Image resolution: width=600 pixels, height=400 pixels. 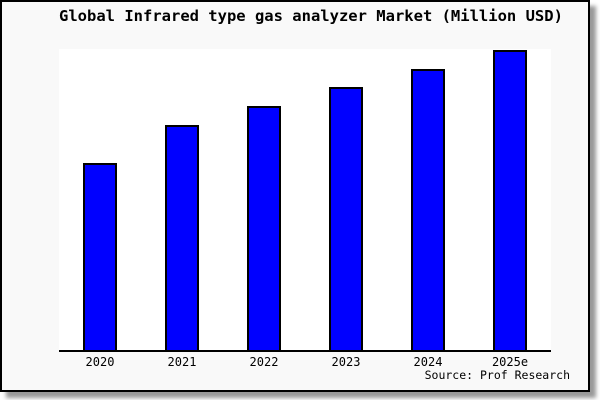 What do you see at coordinates (264, 228) in the screenshot?
I see `bar-2022` at bounding box center [264, 228].